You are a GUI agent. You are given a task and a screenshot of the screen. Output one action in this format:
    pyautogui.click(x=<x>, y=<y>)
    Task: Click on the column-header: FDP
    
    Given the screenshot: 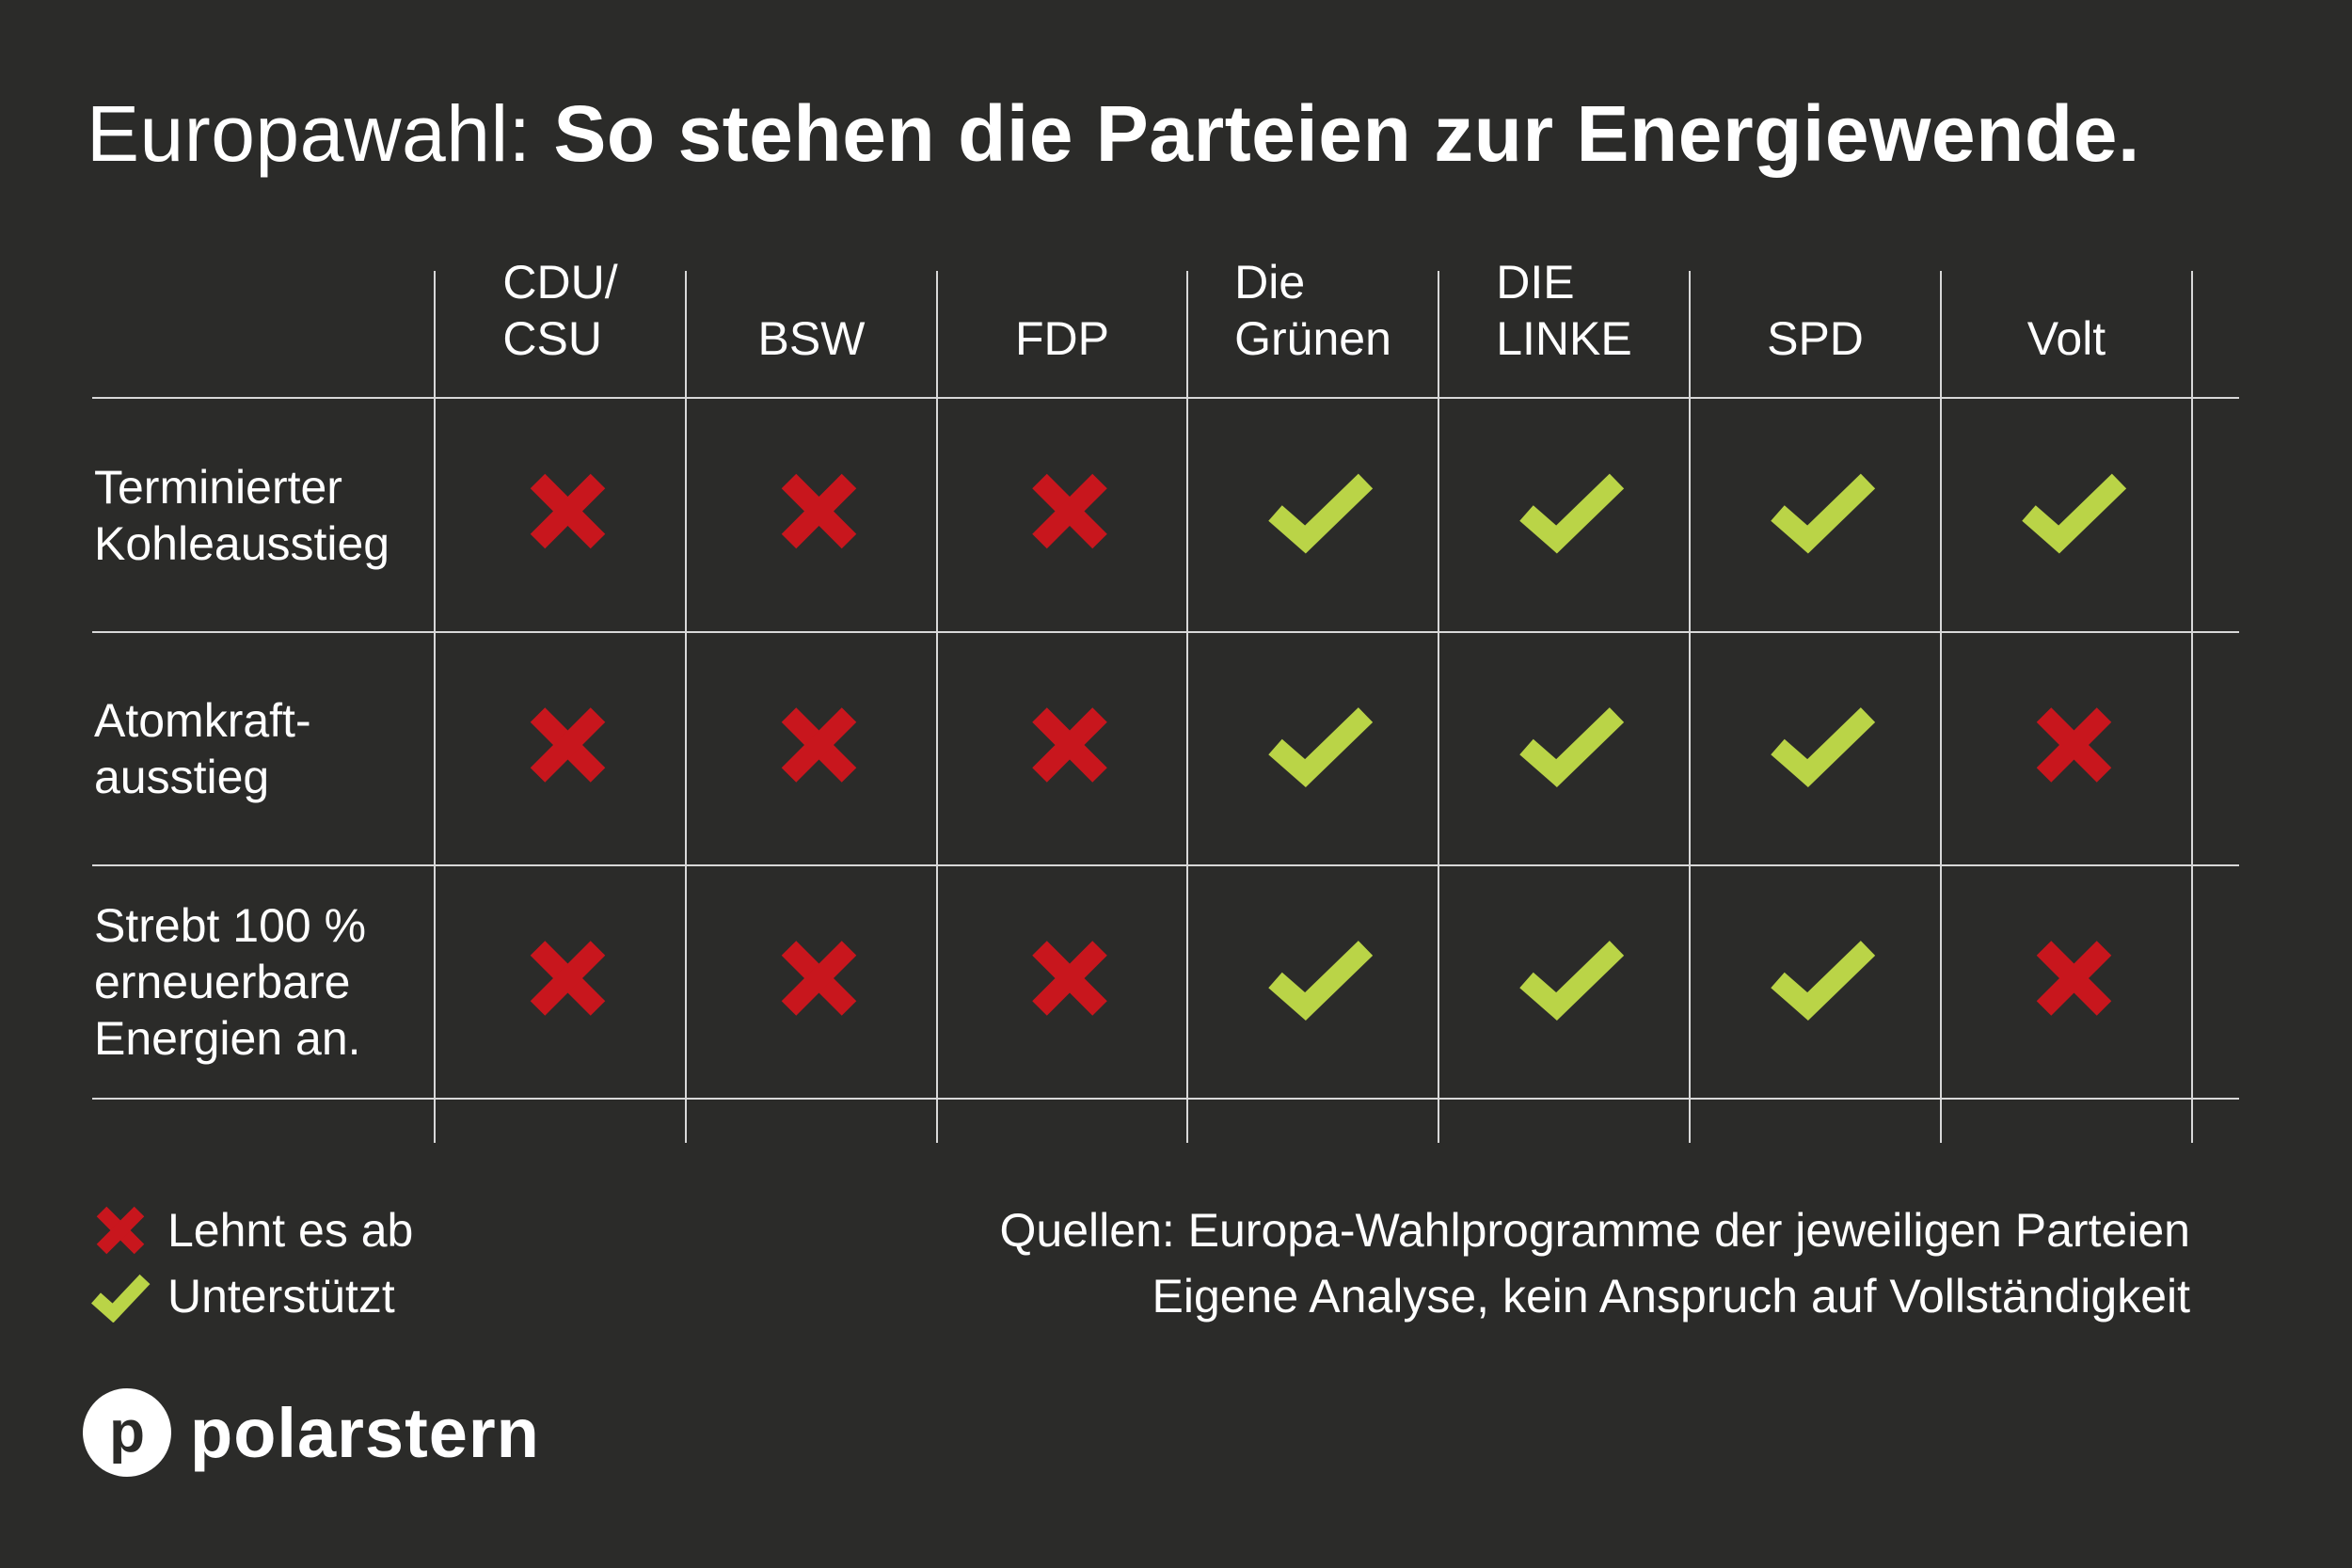 What is the action you would take?
    pyautogui.click(x=1062, y=310)
    